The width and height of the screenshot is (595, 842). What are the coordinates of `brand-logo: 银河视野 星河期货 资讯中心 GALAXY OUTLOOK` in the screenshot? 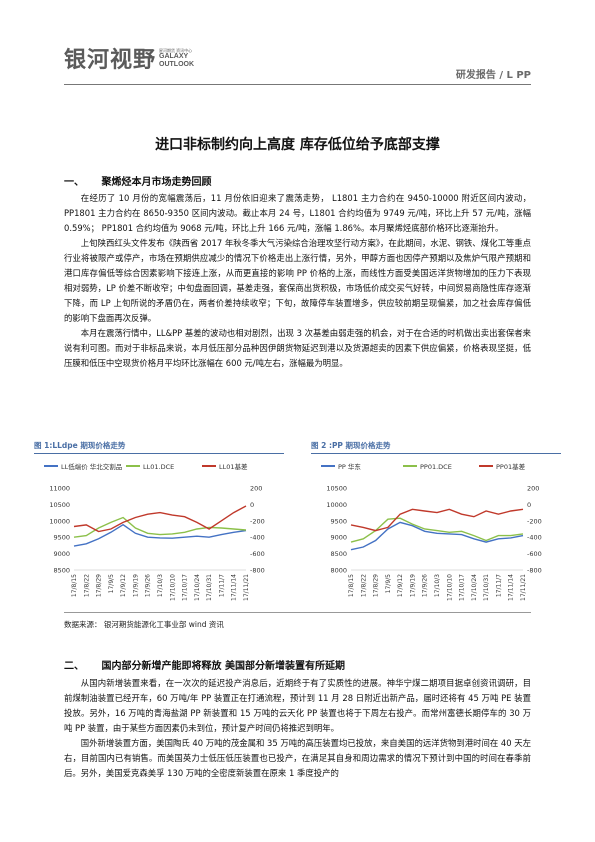 It's located at (129, 58).